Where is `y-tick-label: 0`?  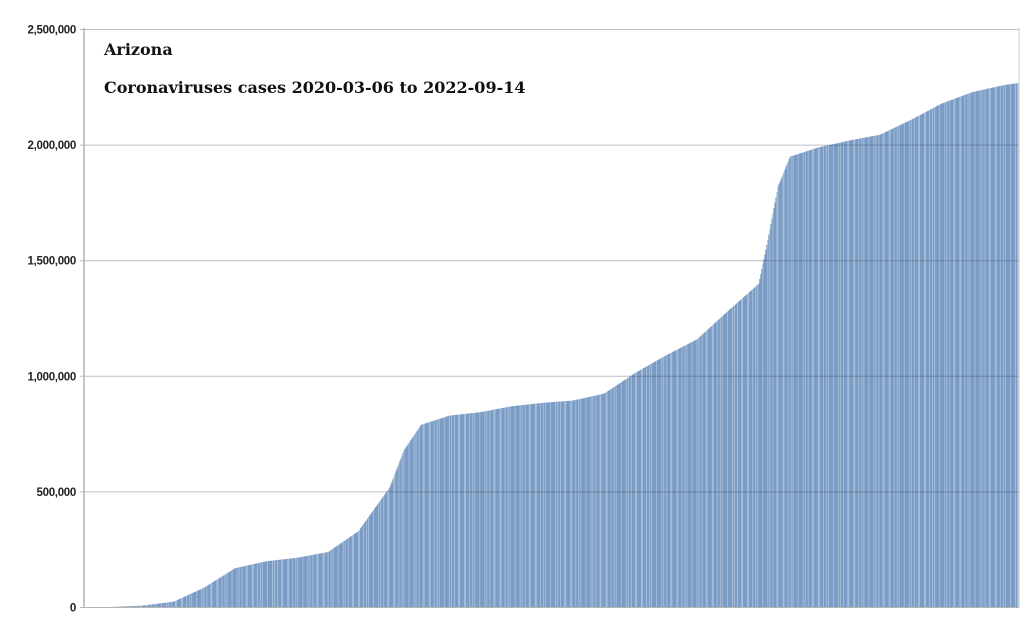 y-tick-label: 0 is located at coordinates (73, 609).